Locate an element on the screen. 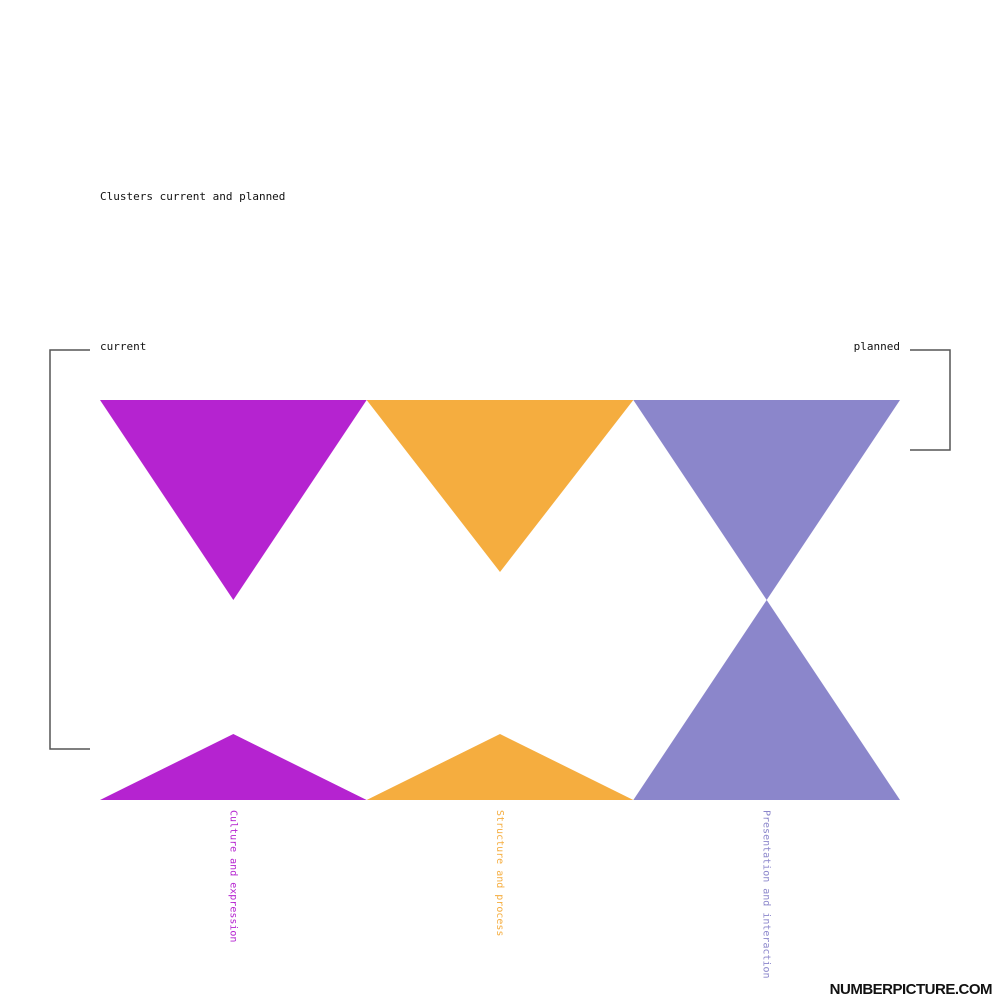  category-label-presentation-and-interaction: Presentation and interaction is located at coordinates (766, 894).